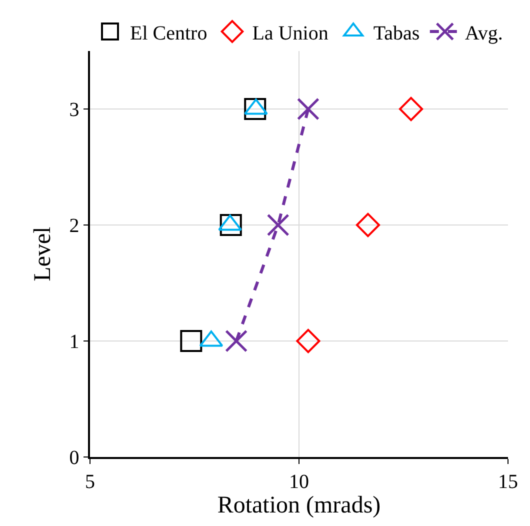 This screenshot has height=526, width=530. What do you see at coordinates (299, 481) in the screenshot?
I see `x-tick-label: 10` at bounding box center [299, 481].